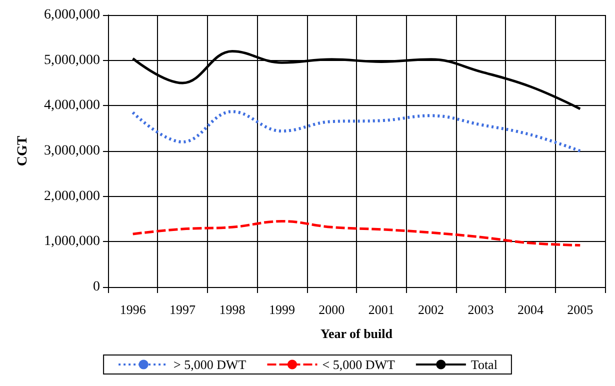 This screenshot has width=615, height=386. What do you see at coordinates (210, 364) in the screenshot?
I see `legend-label: > 5,000 DWT` at bounding box center [210, 364].